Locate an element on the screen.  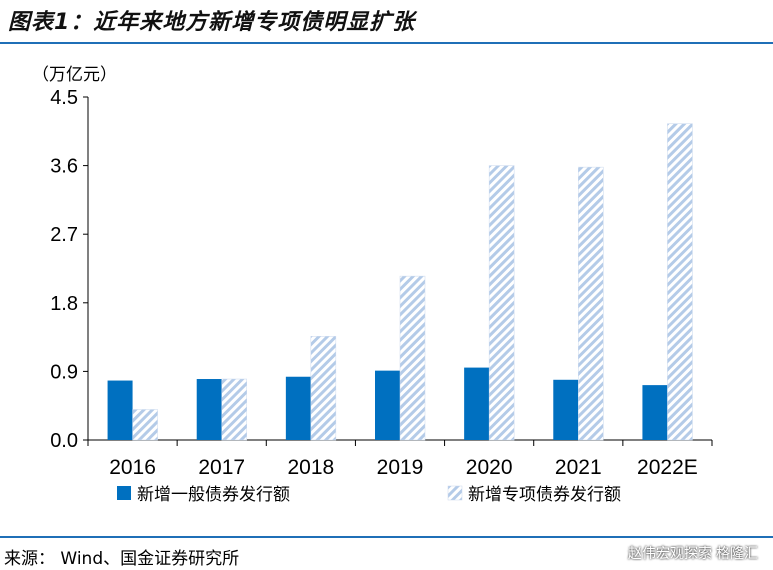
watermark: 赵伟宏观探索 格隆汇 is located at coordinates (686, 553).